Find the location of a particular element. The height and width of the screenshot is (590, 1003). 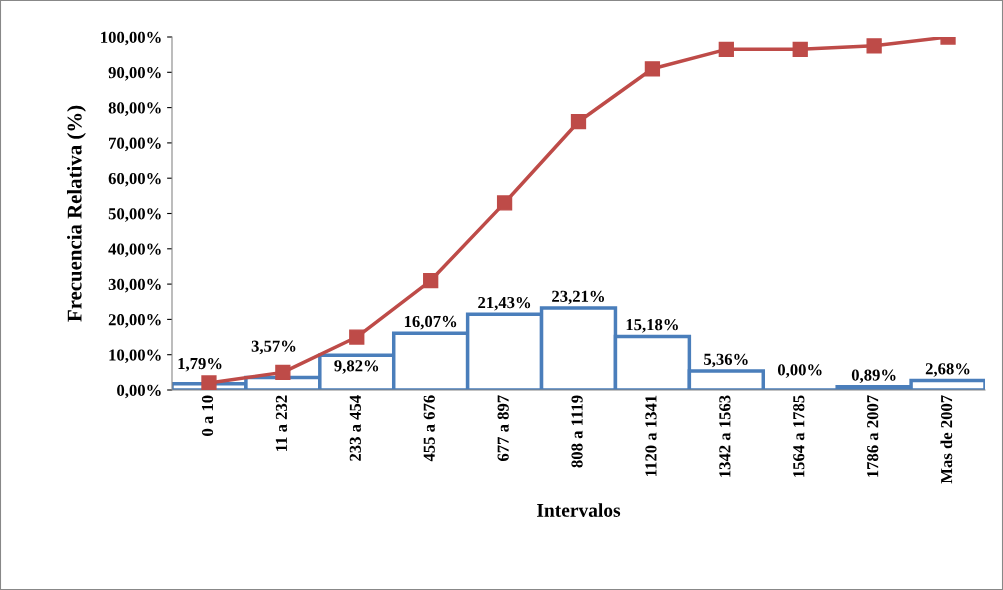

y-axis-title: Frecuencia Relativa (%) is located at coordinates (76, 213).